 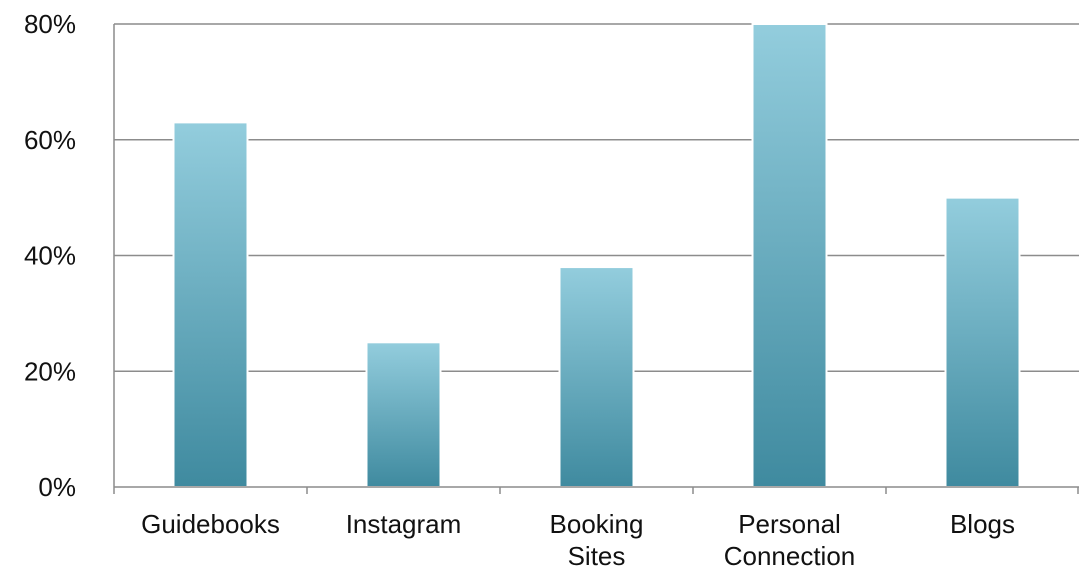 I want to click on y-tick-label: 40%, so click(x=50, y=256).